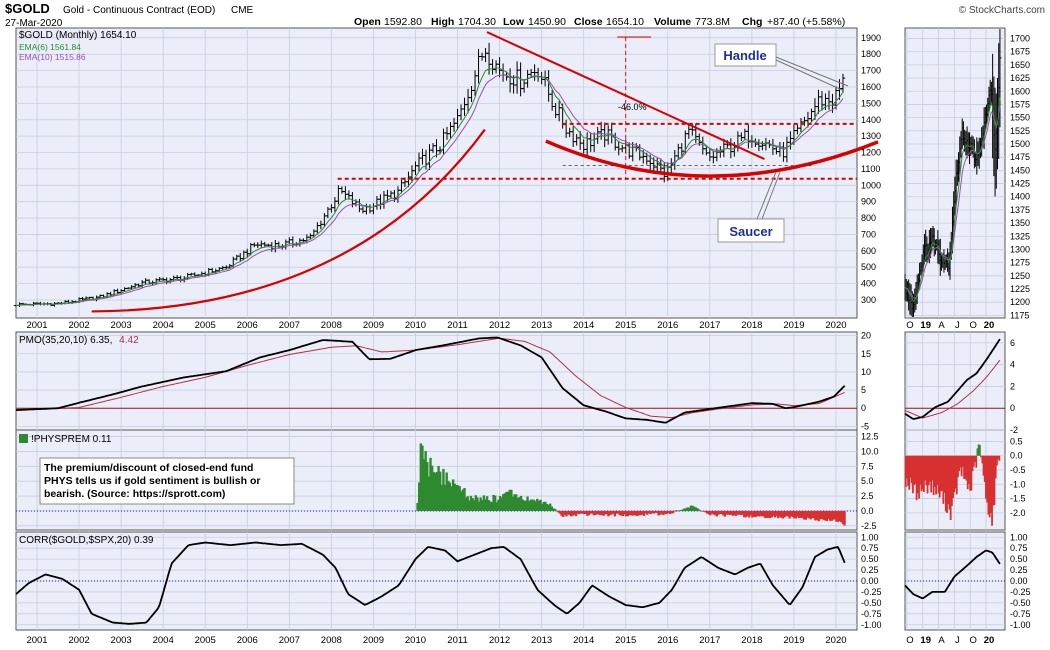 The width and height of the screenshot is (1050, 650). What do you see at coordinates (866, 336) in the screenshot?
I see `pmo-tick-label: 20` at bounding box center [866, 336].